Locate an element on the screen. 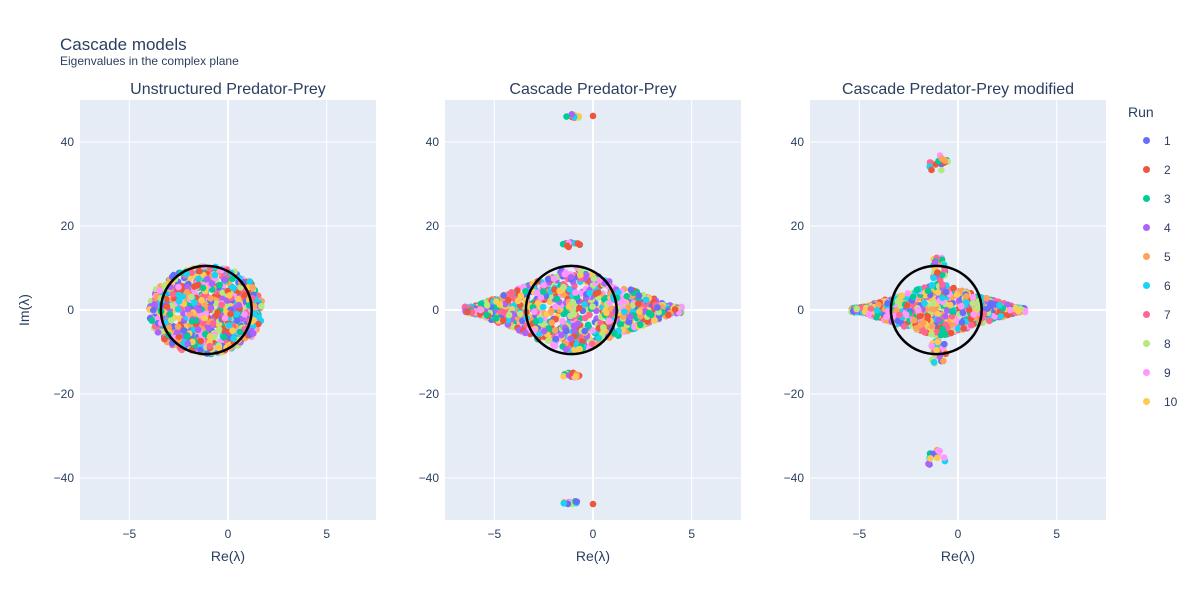 This screenshot has height=600, width=1200. legend-item: 6 is located at coordinates (1151, 285).